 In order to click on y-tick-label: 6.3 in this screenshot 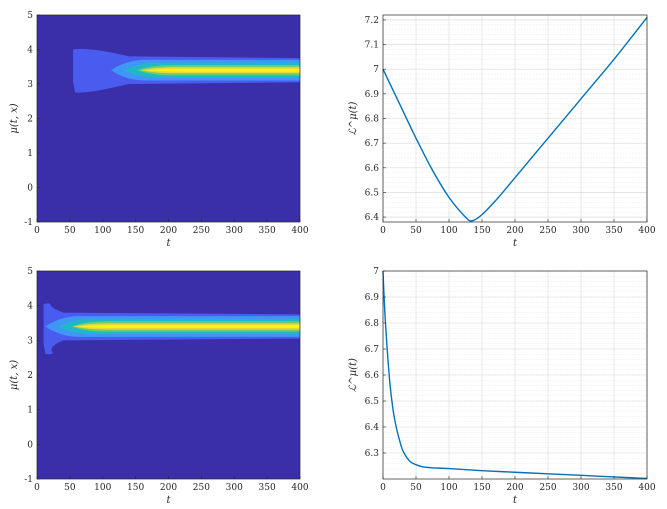, I will do `click(372, 454)`.